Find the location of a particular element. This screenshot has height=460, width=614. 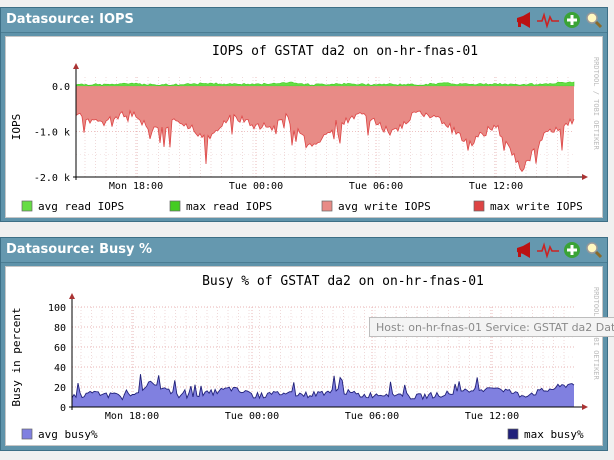

y-tick-label: 80 is located at coordinates (60, 328).